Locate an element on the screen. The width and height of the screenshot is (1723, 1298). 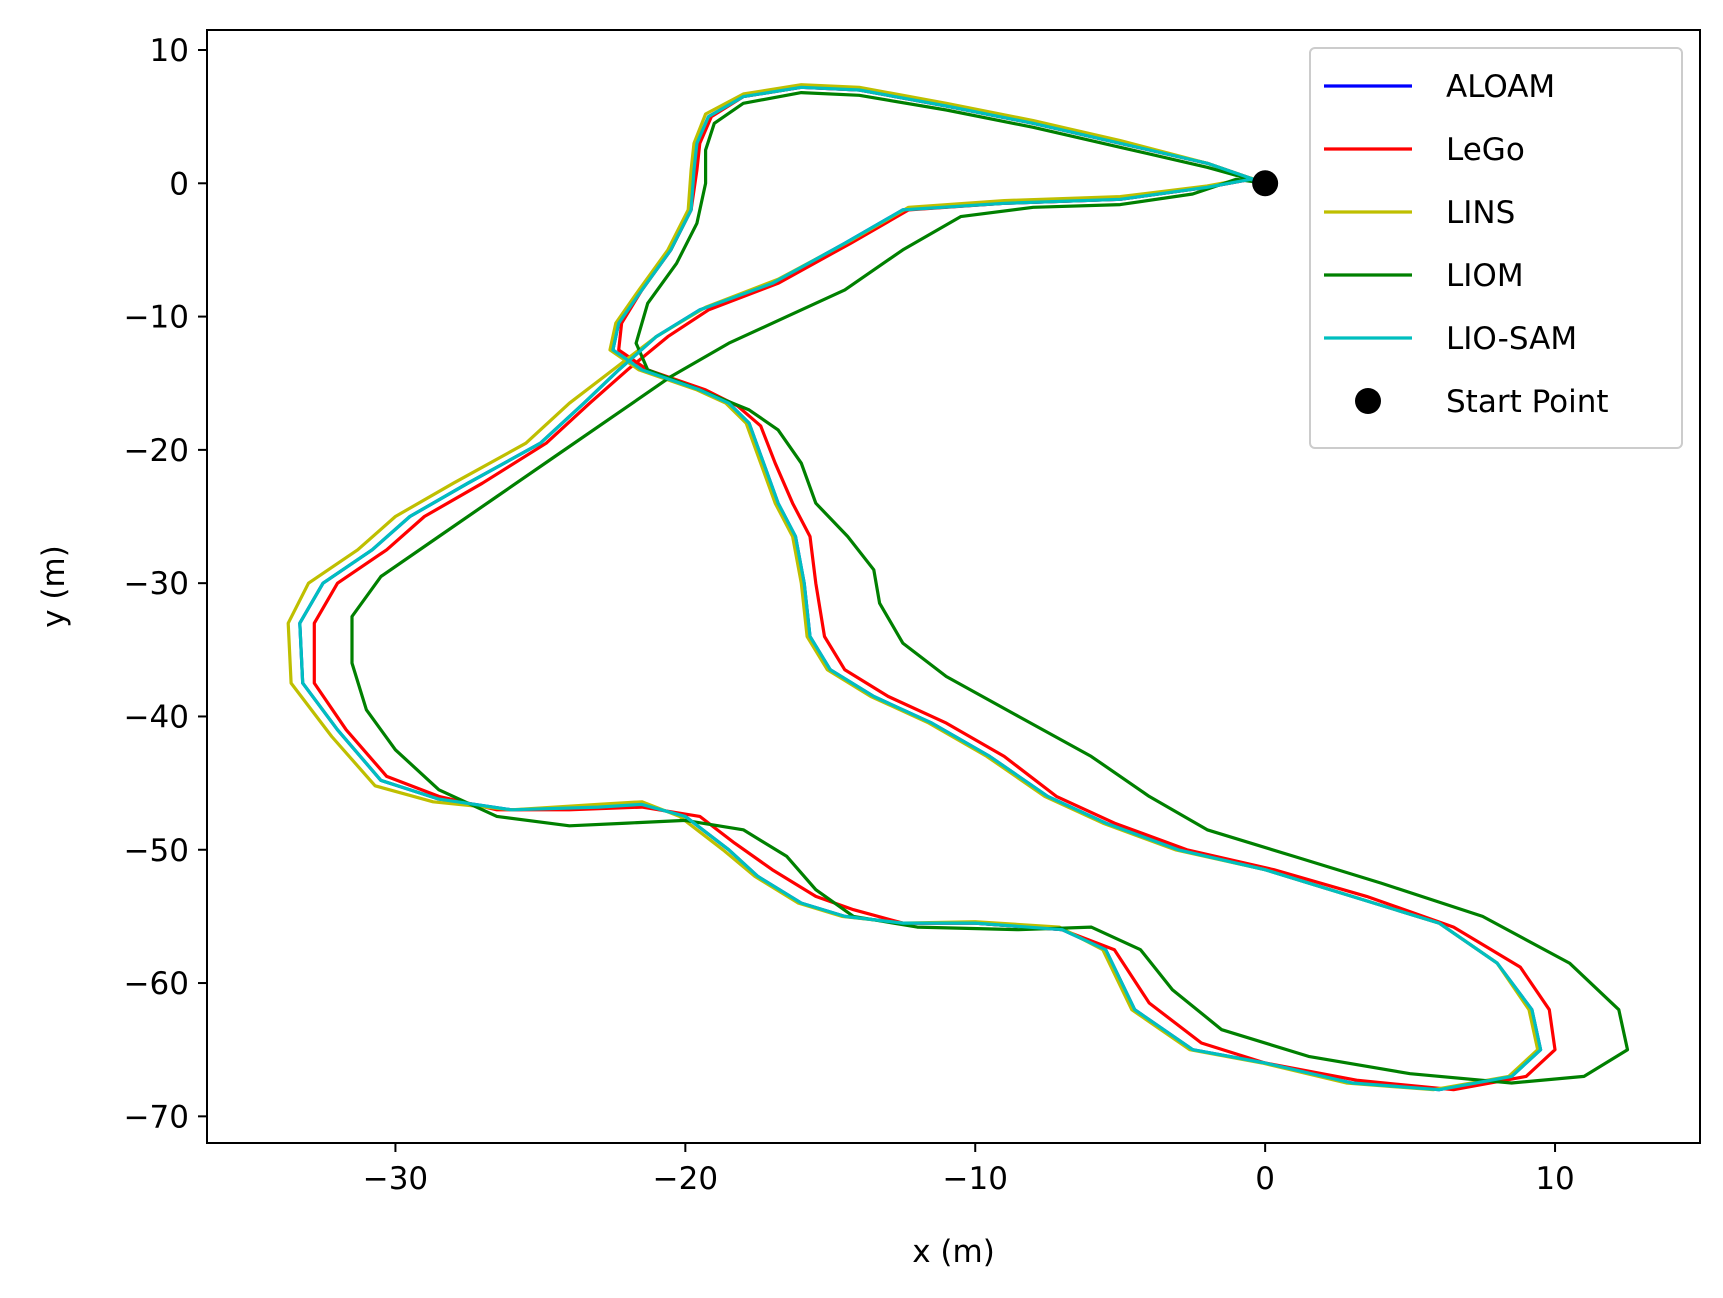
legend-swatch is located at coordinates (1368, 401).